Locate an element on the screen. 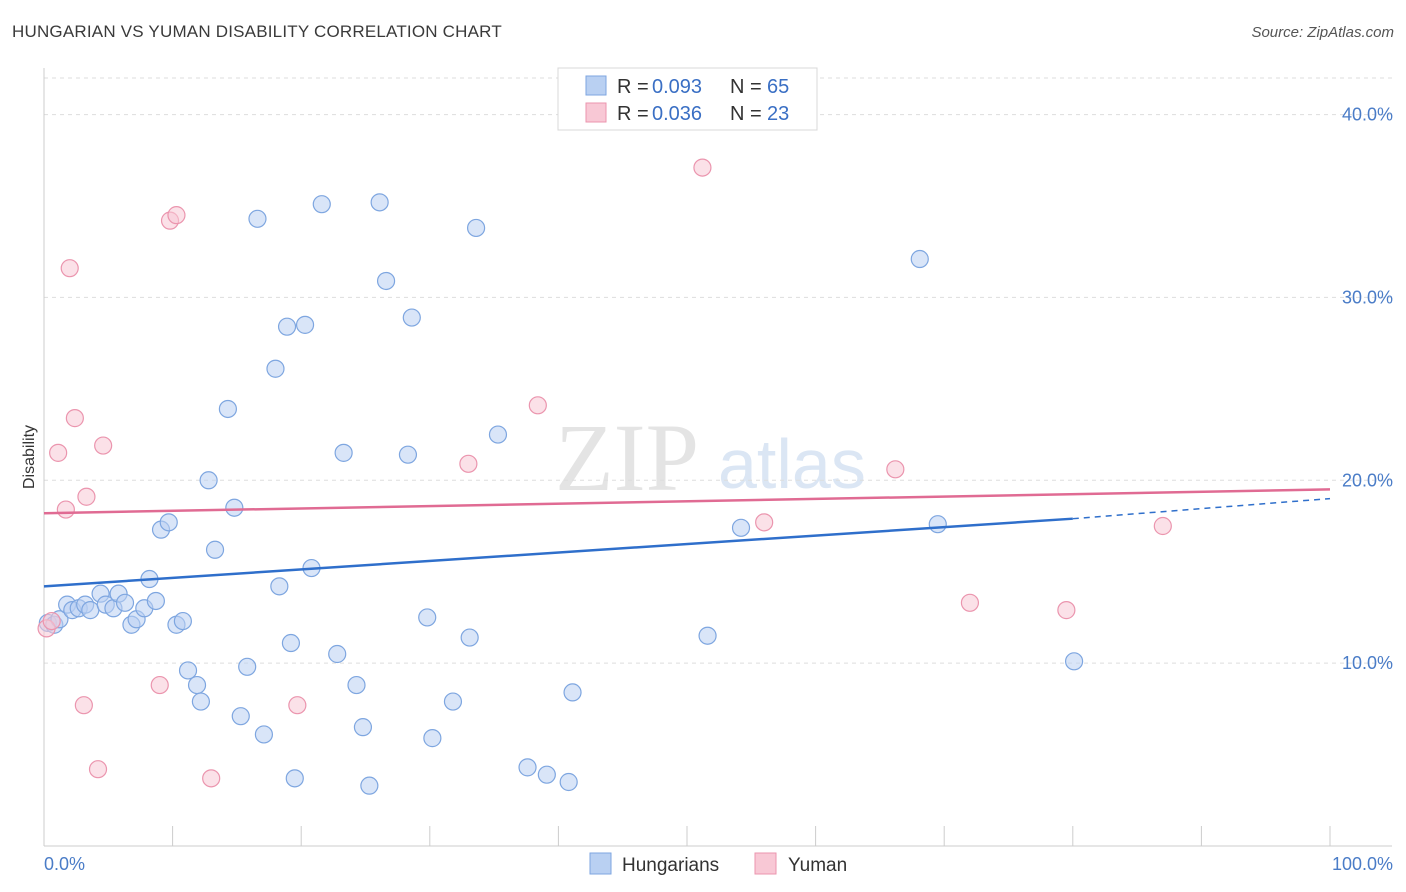 The height and width of the screenshot is (892, 1406). legend-swatch-yuman is located at coordinates (596, 112).